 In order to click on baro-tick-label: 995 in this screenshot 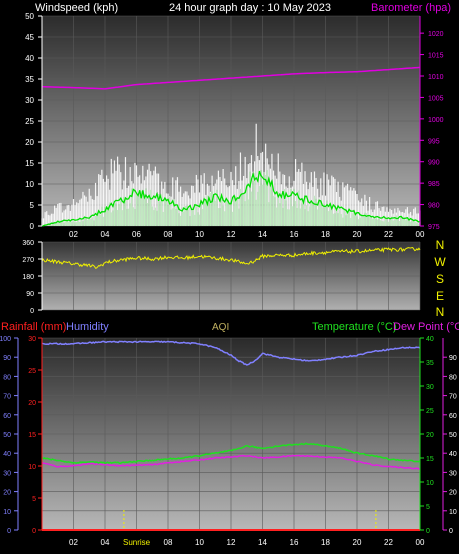, I will do `click(434, 141)`.